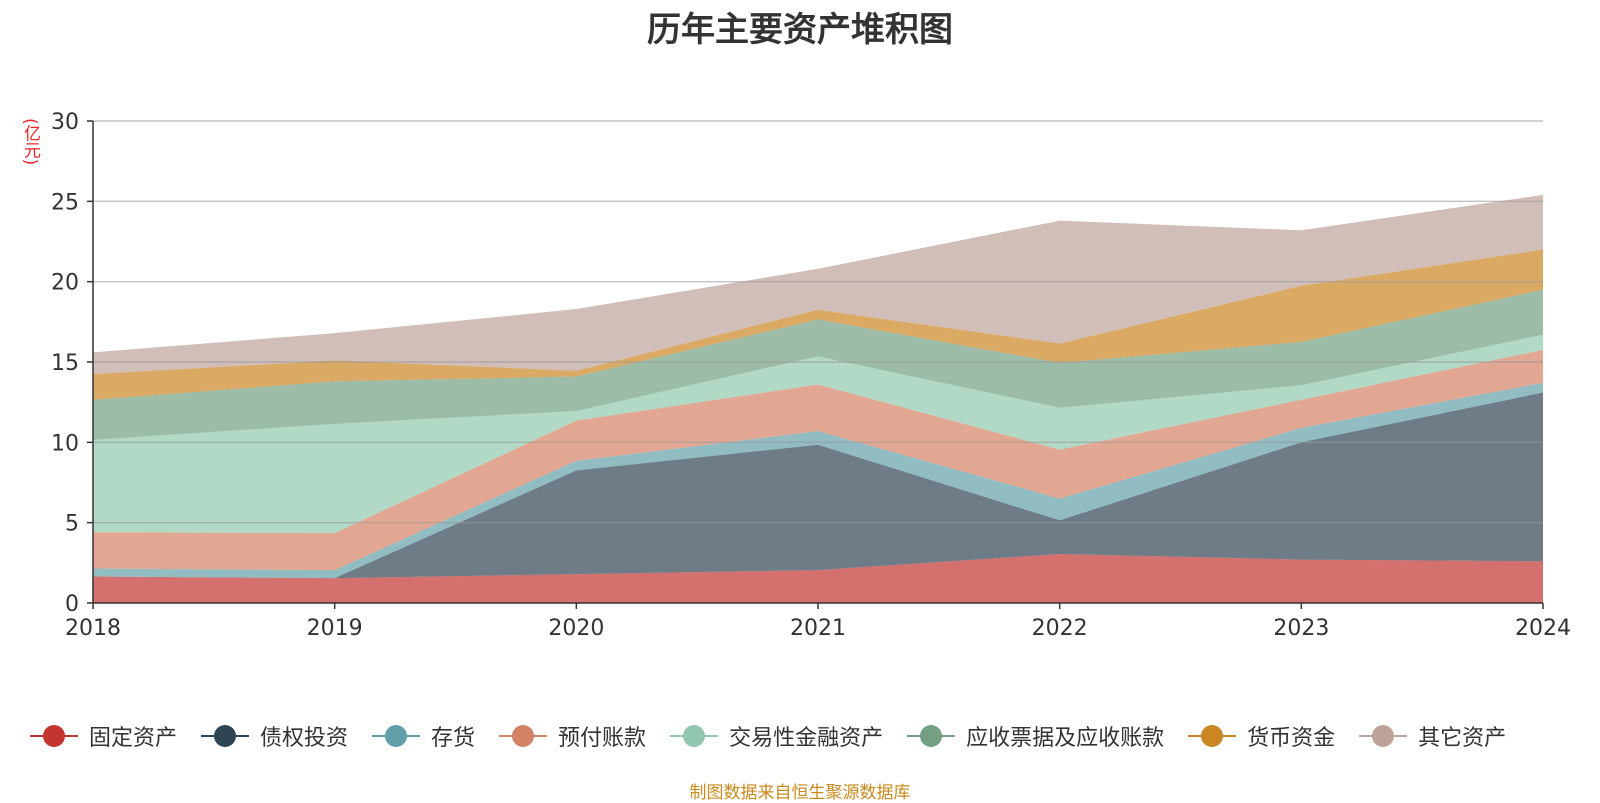 The width and height of the screenshot is (1600, 803). I want to click on legend-item-6: 应收票据及应收账款, so click(1035, 736).